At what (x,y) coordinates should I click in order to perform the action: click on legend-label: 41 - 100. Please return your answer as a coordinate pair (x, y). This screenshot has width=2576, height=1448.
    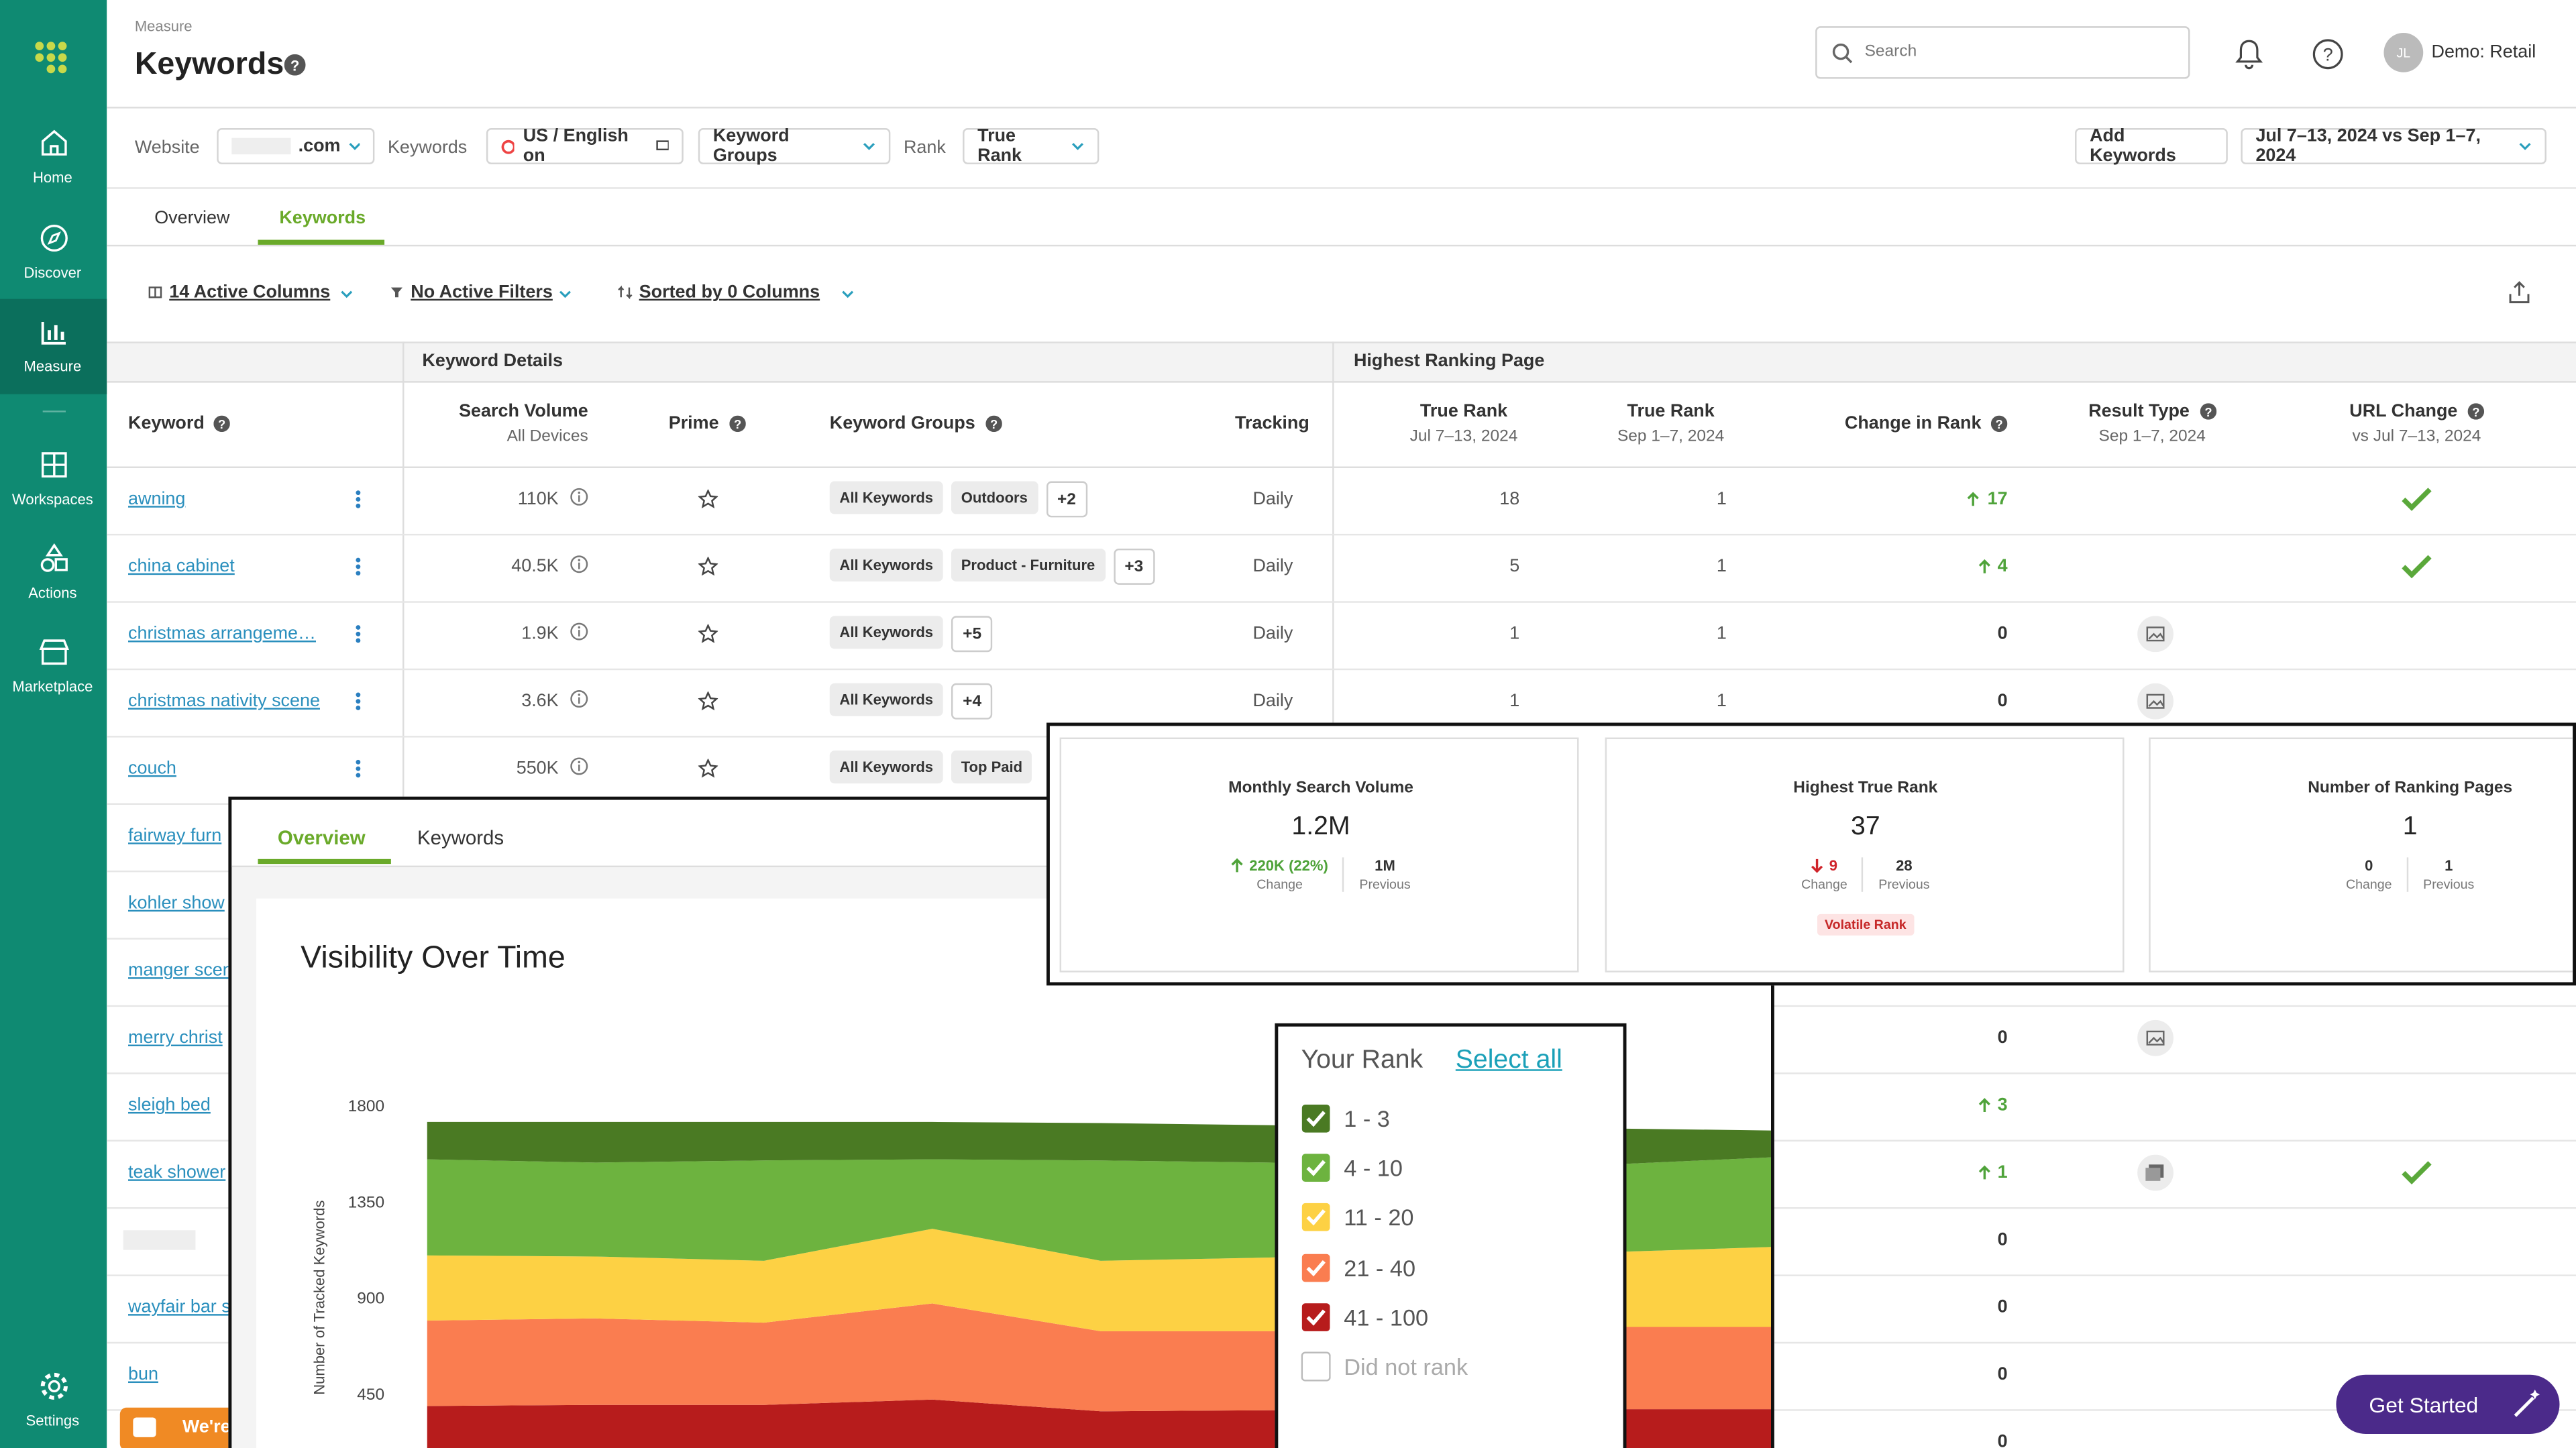
    Looking at the image, I should click on (1386, 1317).